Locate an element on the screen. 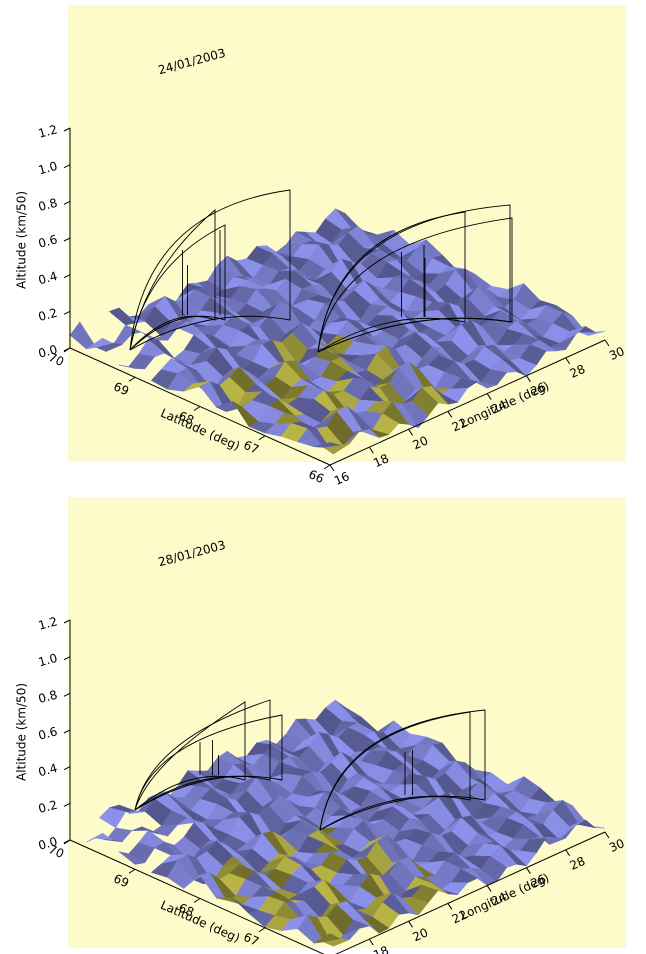 This screenshot has height=954, width=646. longitude-tick-label: 16 is located at coordinates (342, 478).